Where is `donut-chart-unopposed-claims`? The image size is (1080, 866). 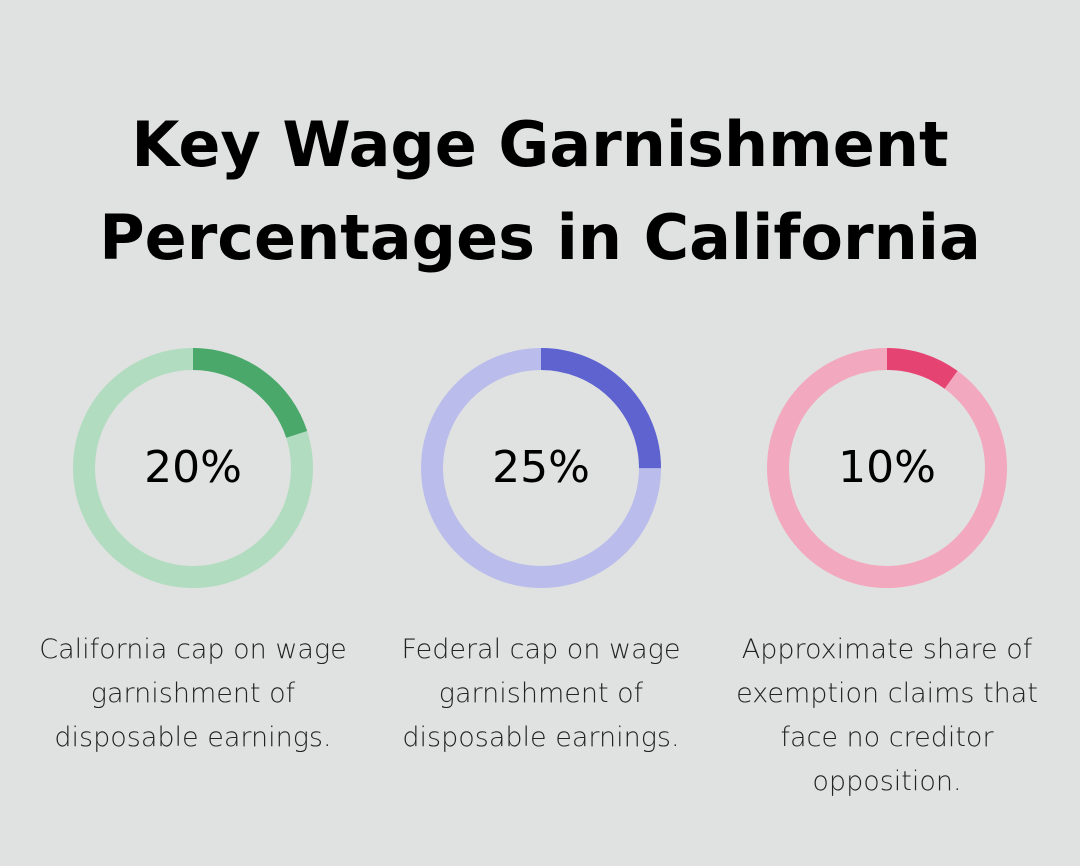 donut-chart-unopposed-claims is located at coordinates (887, 468).